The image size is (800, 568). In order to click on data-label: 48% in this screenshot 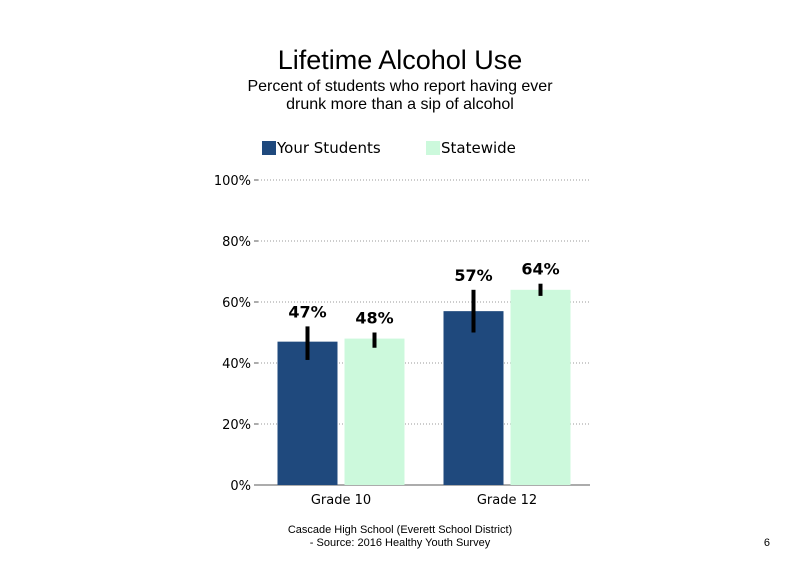, I will do `click(374, 318)`.